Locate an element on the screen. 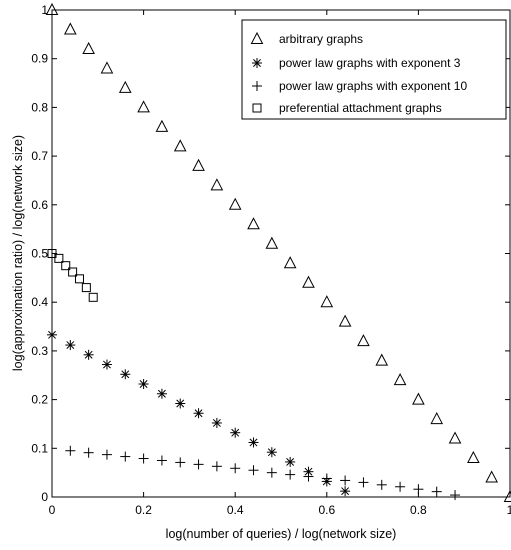 The image size is (511, 550). legend-box is located at coordinates (374, 69).